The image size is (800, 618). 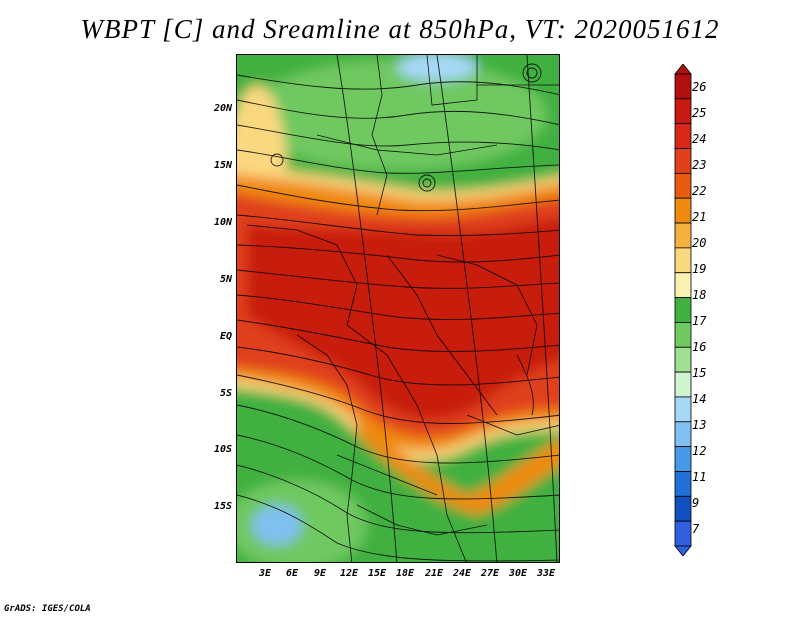 What do you see at coordinates (225, 393) in the screenshot?
I see `y-tick-5s: 5S` at bounding box center [225, 393].